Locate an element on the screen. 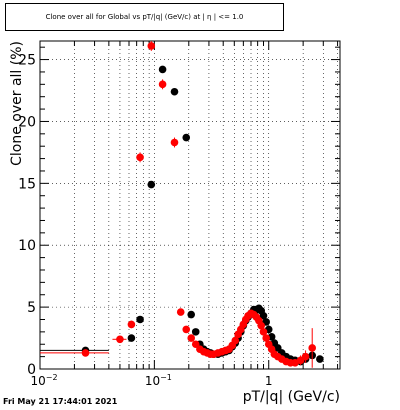 Image resolution: width=400 pixels, height=410 pixels. y-axis-label: Clone over all (%) is located at coordinates (17, 103).